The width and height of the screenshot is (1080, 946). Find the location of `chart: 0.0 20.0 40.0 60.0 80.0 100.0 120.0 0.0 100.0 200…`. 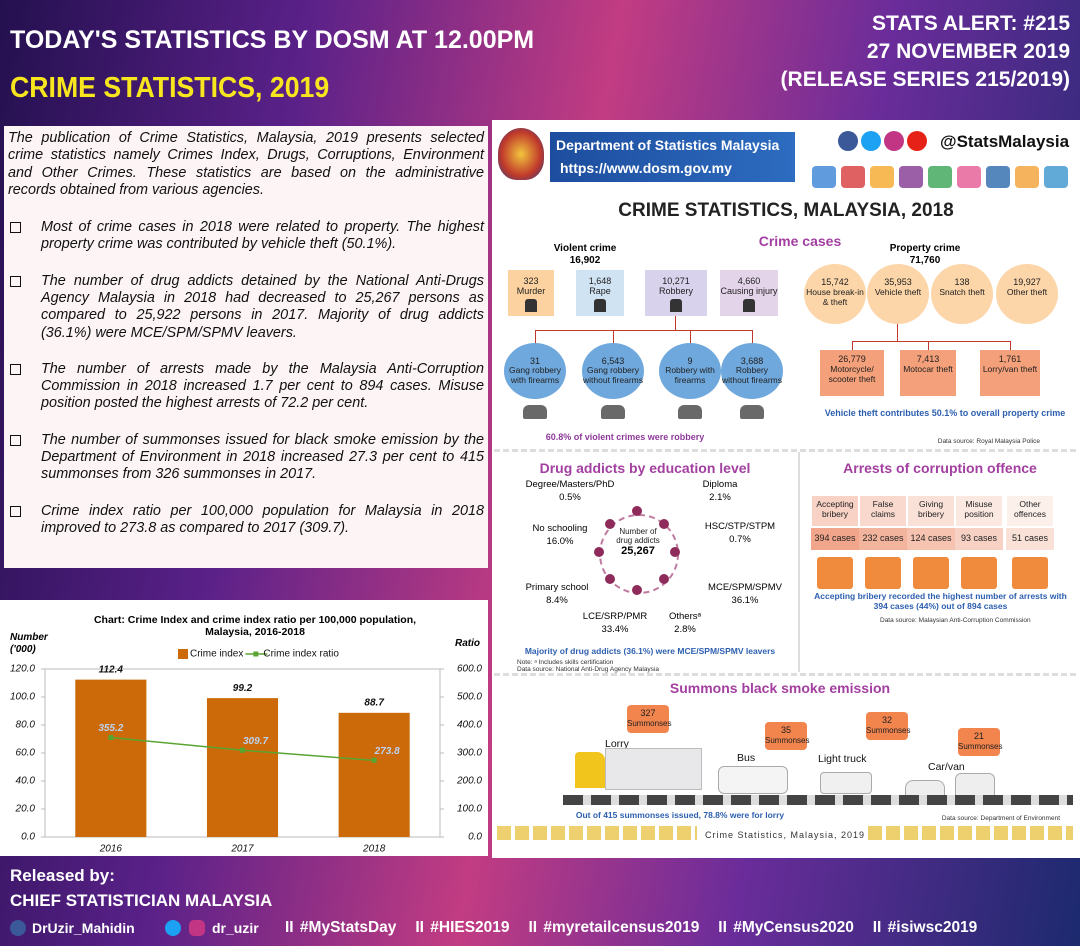

chart: 0.0 20.0 40.0 60.0 80.0 100.0 120.0 0.0 100.0 200… is located at coordinates (246, 752).